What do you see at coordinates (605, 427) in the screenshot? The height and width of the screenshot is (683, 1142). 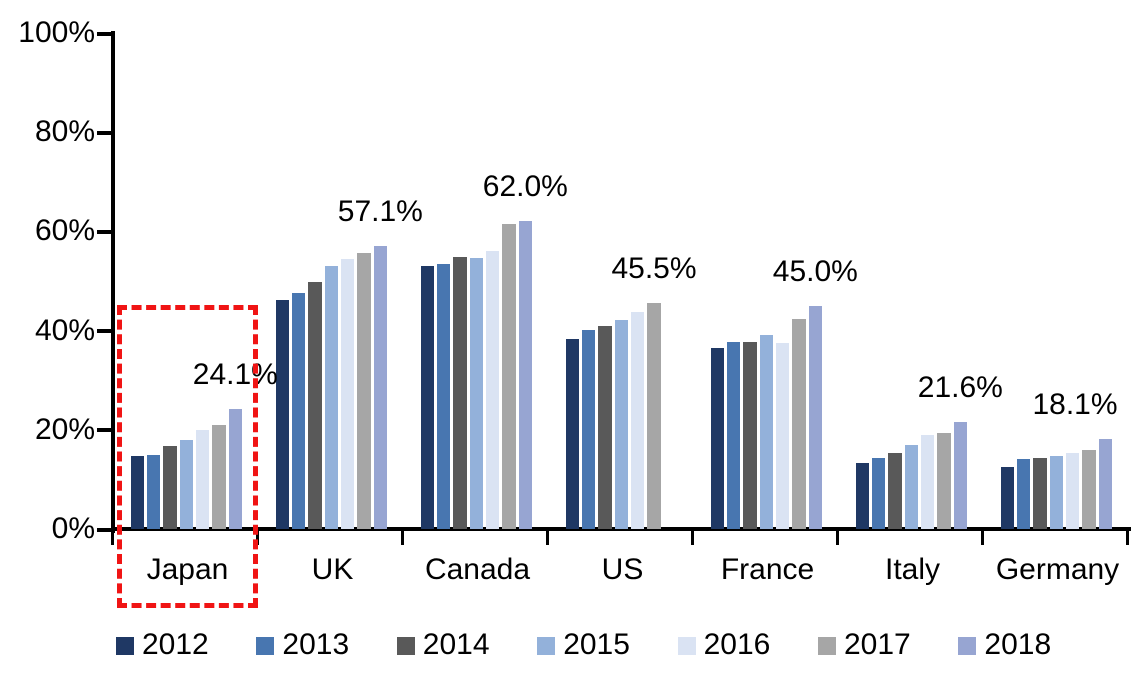 I see `bar-us-2014` at bounding box center [605, 427].